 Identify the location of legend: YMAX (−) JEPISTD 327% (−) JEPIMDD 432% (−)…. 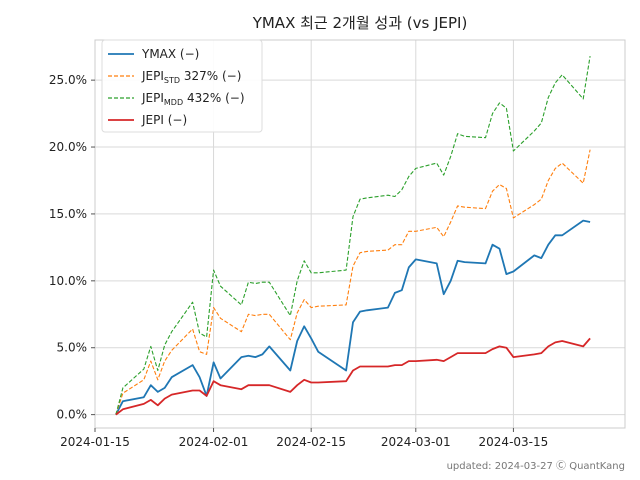
(182, 86).